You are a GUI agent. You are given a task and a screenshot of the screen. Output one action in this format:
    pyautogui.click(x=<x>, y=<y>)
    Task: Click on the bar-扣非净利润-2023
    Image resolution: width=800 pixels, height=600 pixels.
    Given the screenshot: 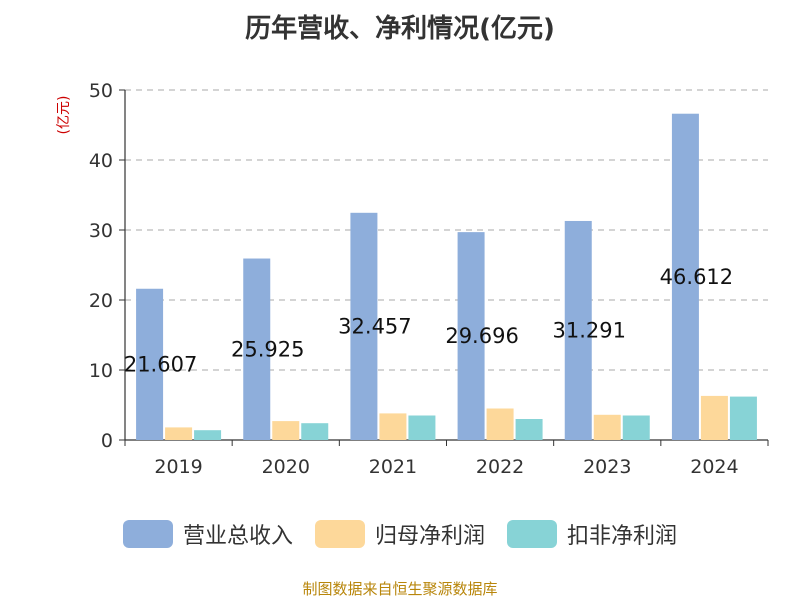 What is the action you would take?
    pyautogui.click(x=636, y=428)
    